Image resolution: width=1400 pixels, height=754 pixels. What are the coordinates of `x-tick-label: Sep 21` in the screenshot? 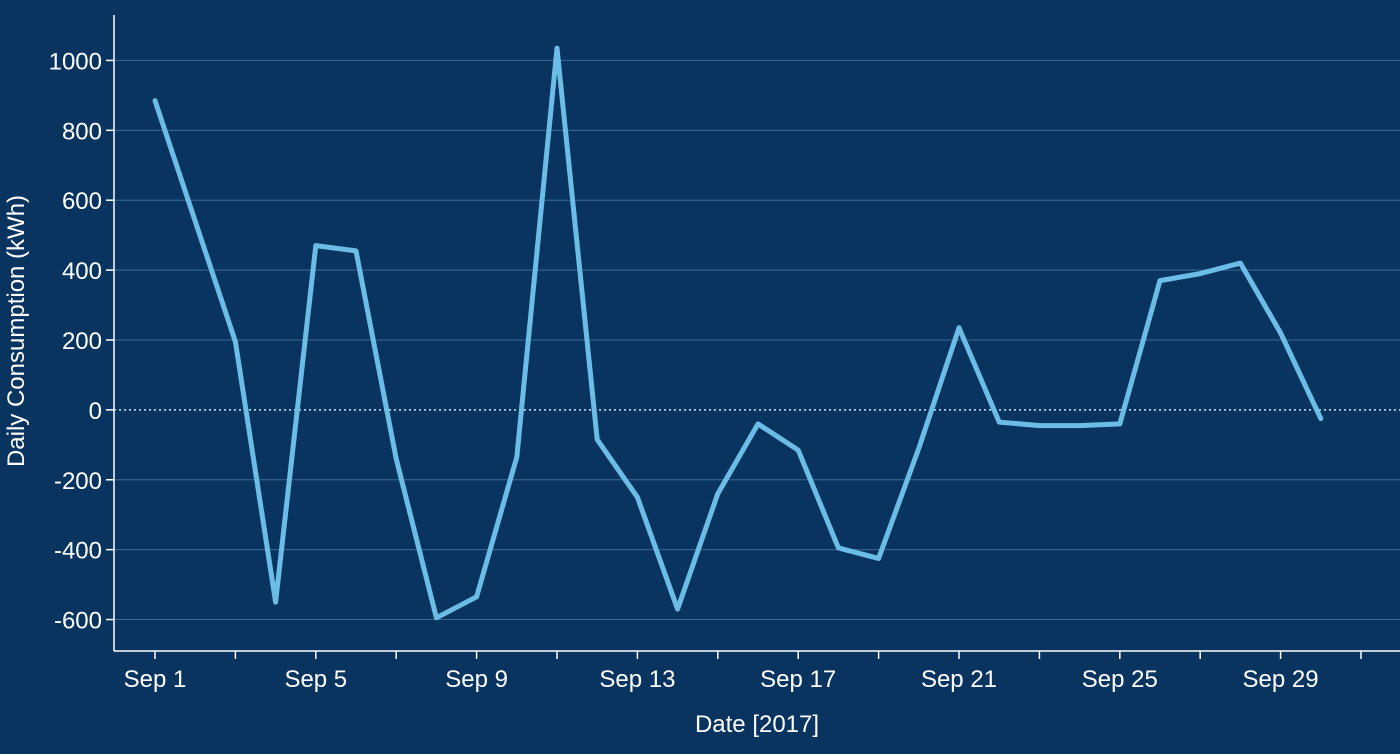 It's located at (959, 679).